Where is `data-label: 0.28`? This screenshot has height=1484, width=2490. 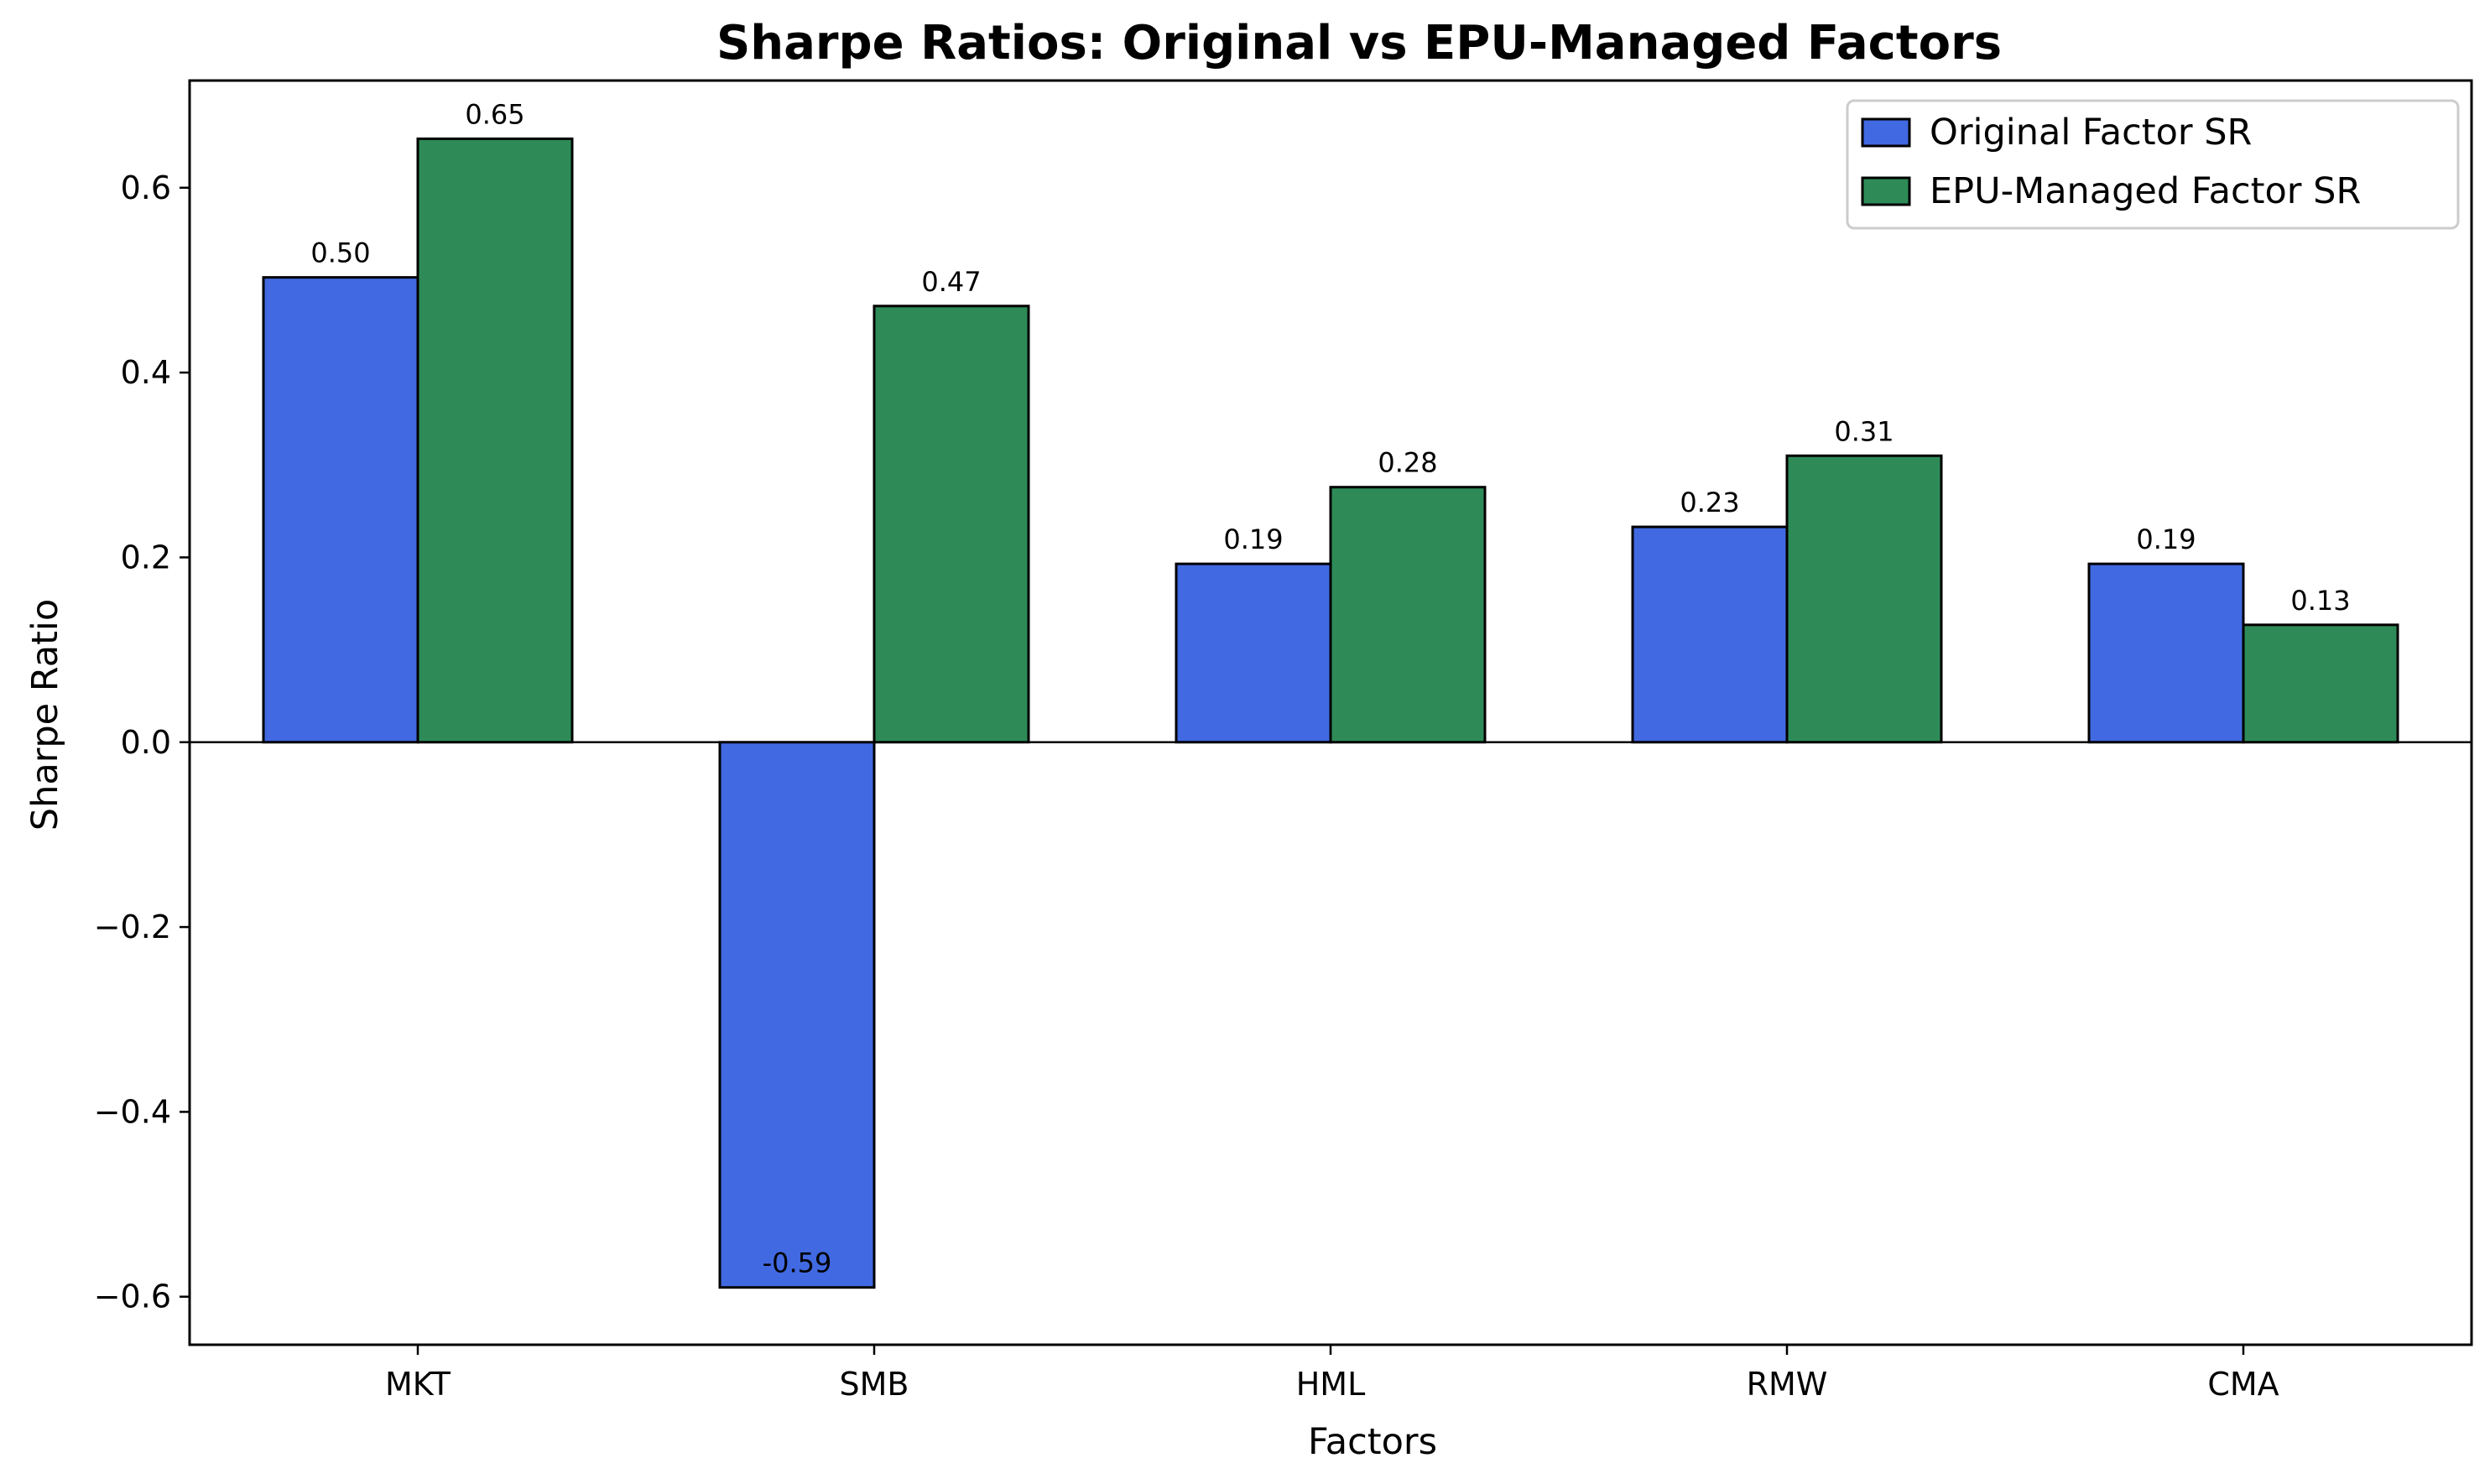 data-label: 0.28 is located at coordinates (1407, 463).